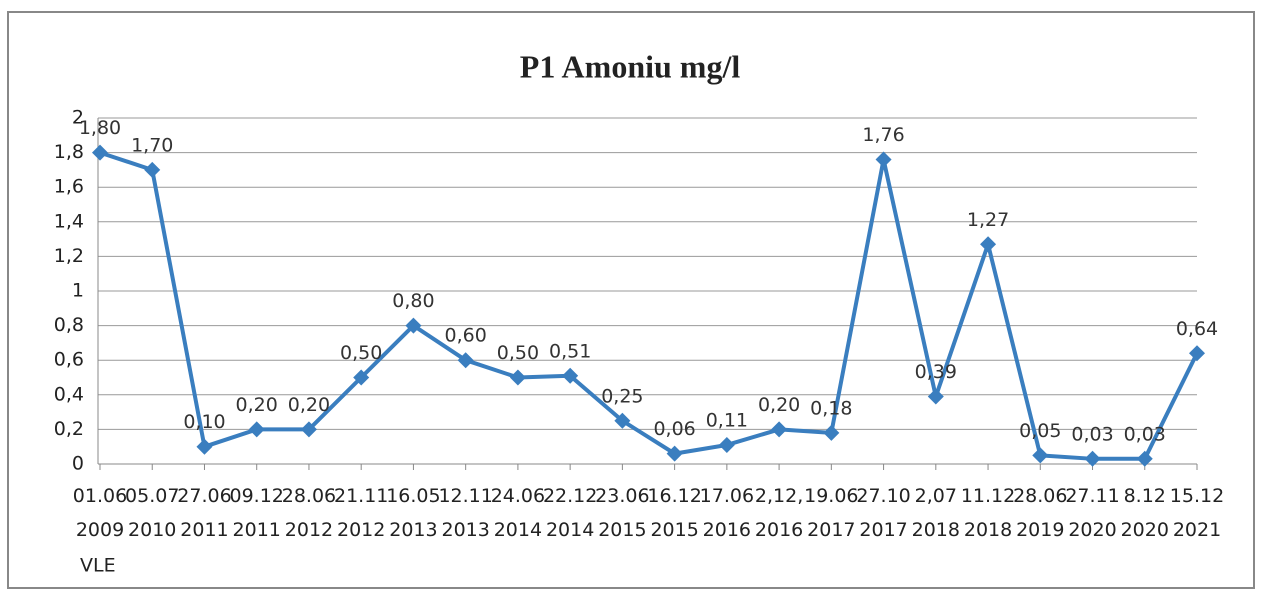  Describe the element at coordinates (152, 145) in the screenshot. I see `data-label: 1,70` at that location.